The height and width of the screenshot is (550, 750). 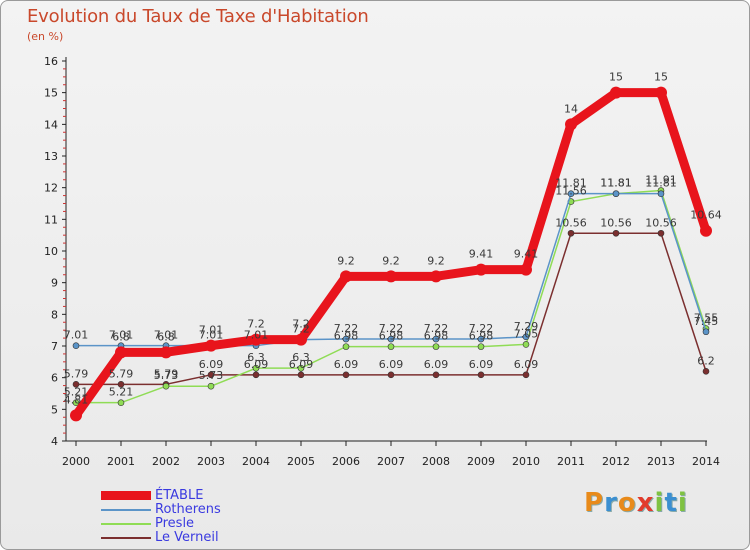 I want to click on data-label: 7.29, so click(x=526, y=326).